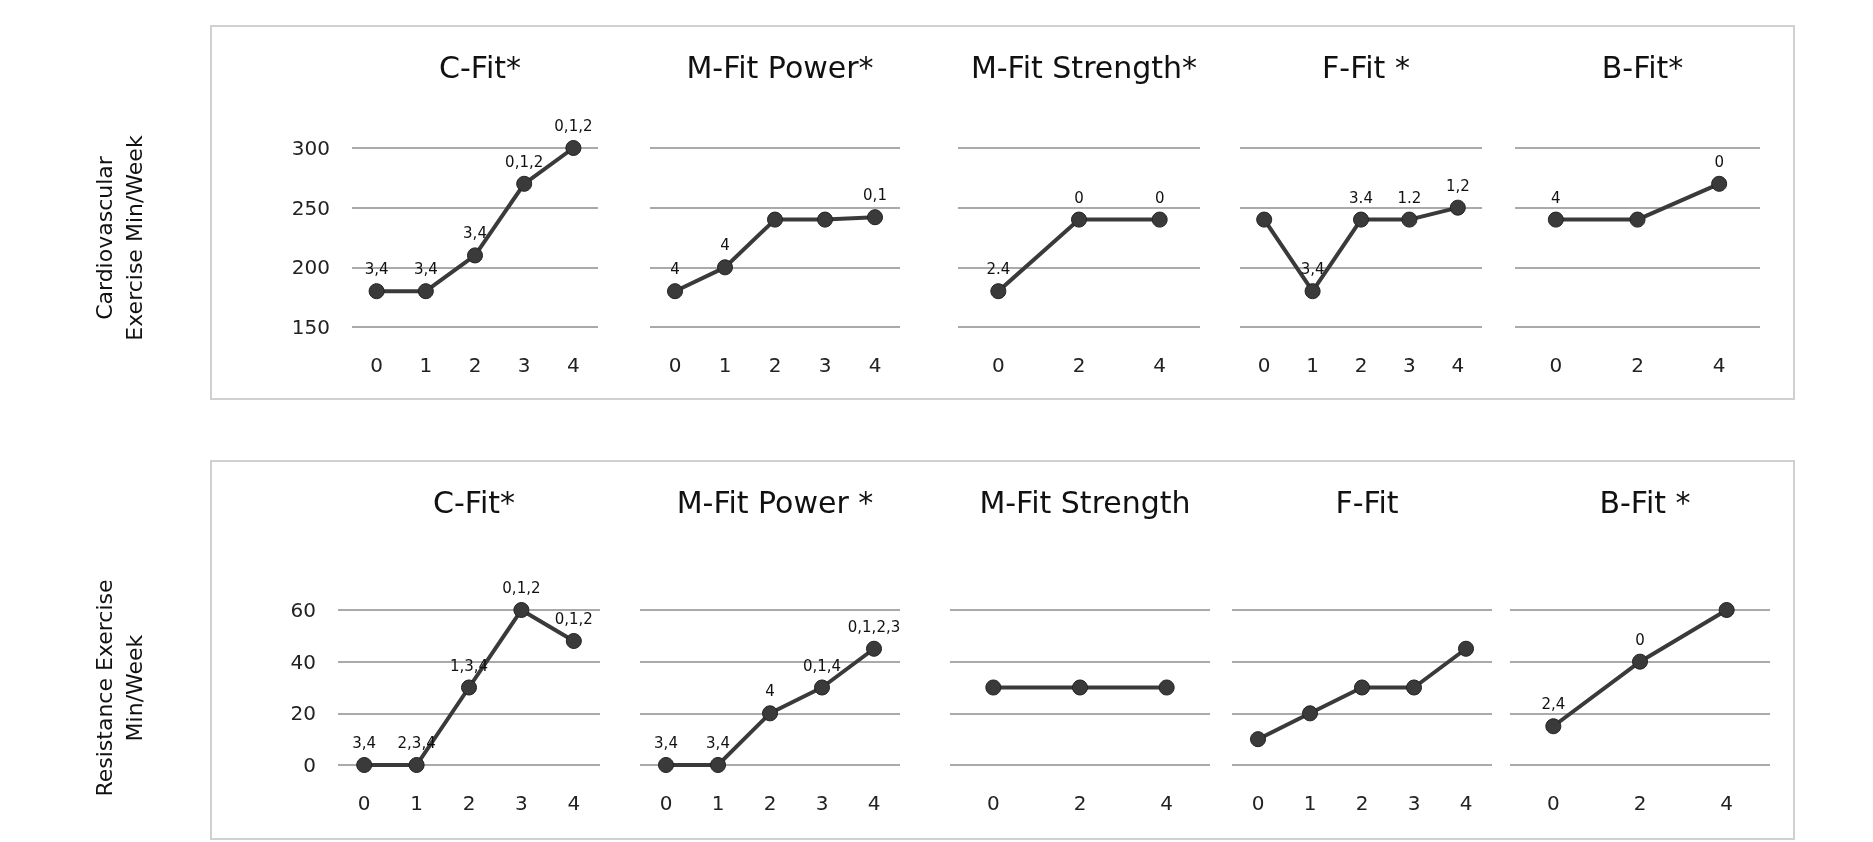 This screenshot has height=842, width=1873. What do you see at coordinates (822, 665) in the screenshot?
I see `annotation: 0,1,4` at bounding box center [822, 665].